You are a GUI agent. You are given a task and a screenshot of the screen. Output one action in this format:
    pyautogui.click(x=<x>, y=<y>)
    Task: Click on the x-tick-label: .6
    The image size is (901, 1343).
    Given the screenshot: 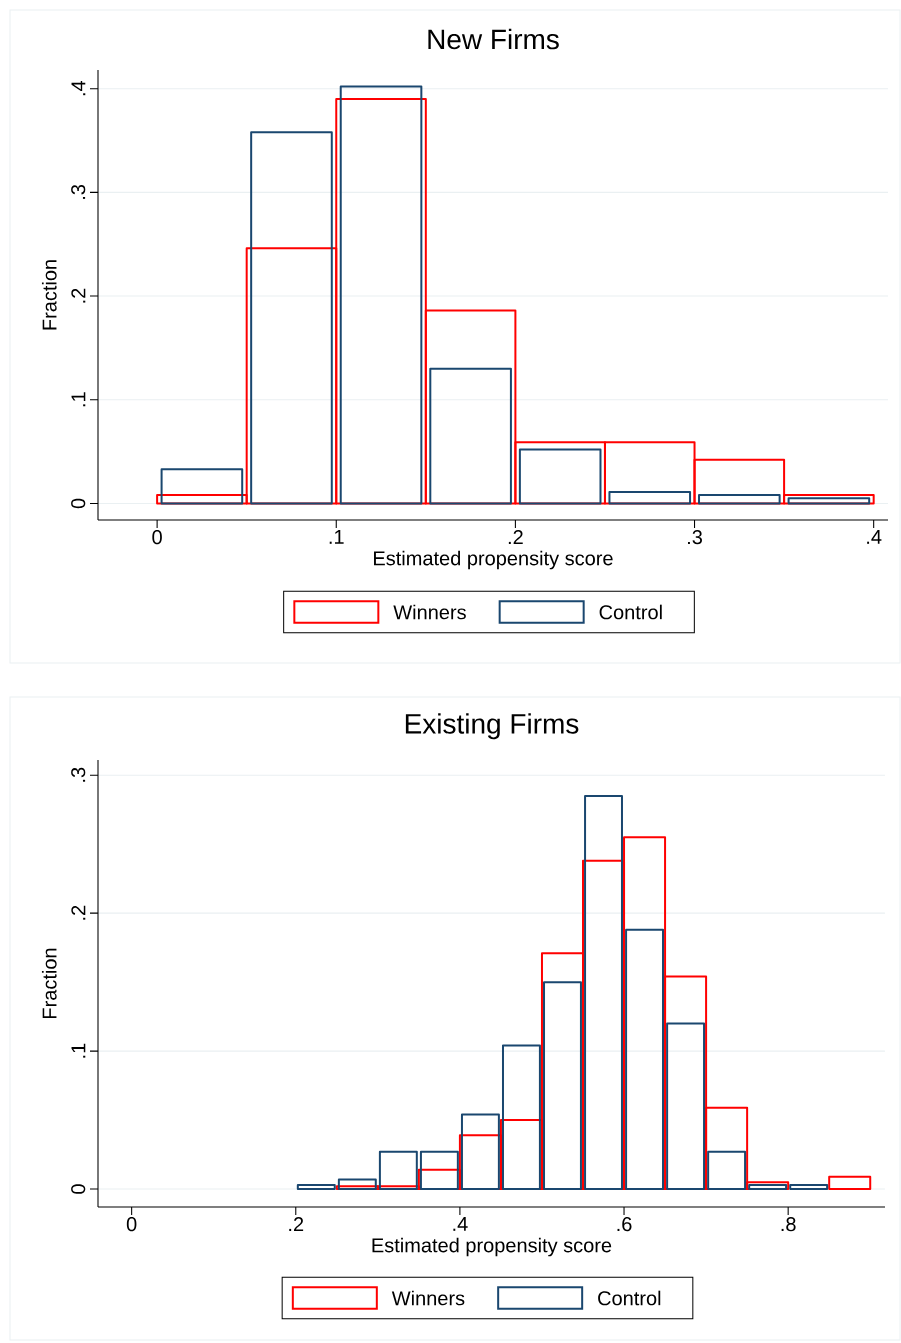 What is the action you would take?
    pyautogui.click(x=624, y=1224)
    